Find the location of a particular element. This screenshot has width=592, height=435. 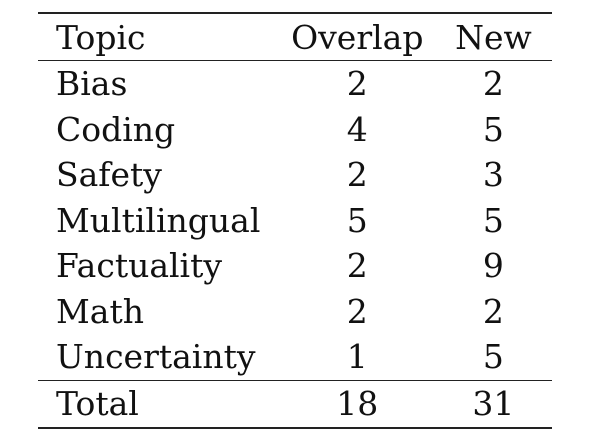

cell-topic: Factuality is located at coordinates (139, 266).